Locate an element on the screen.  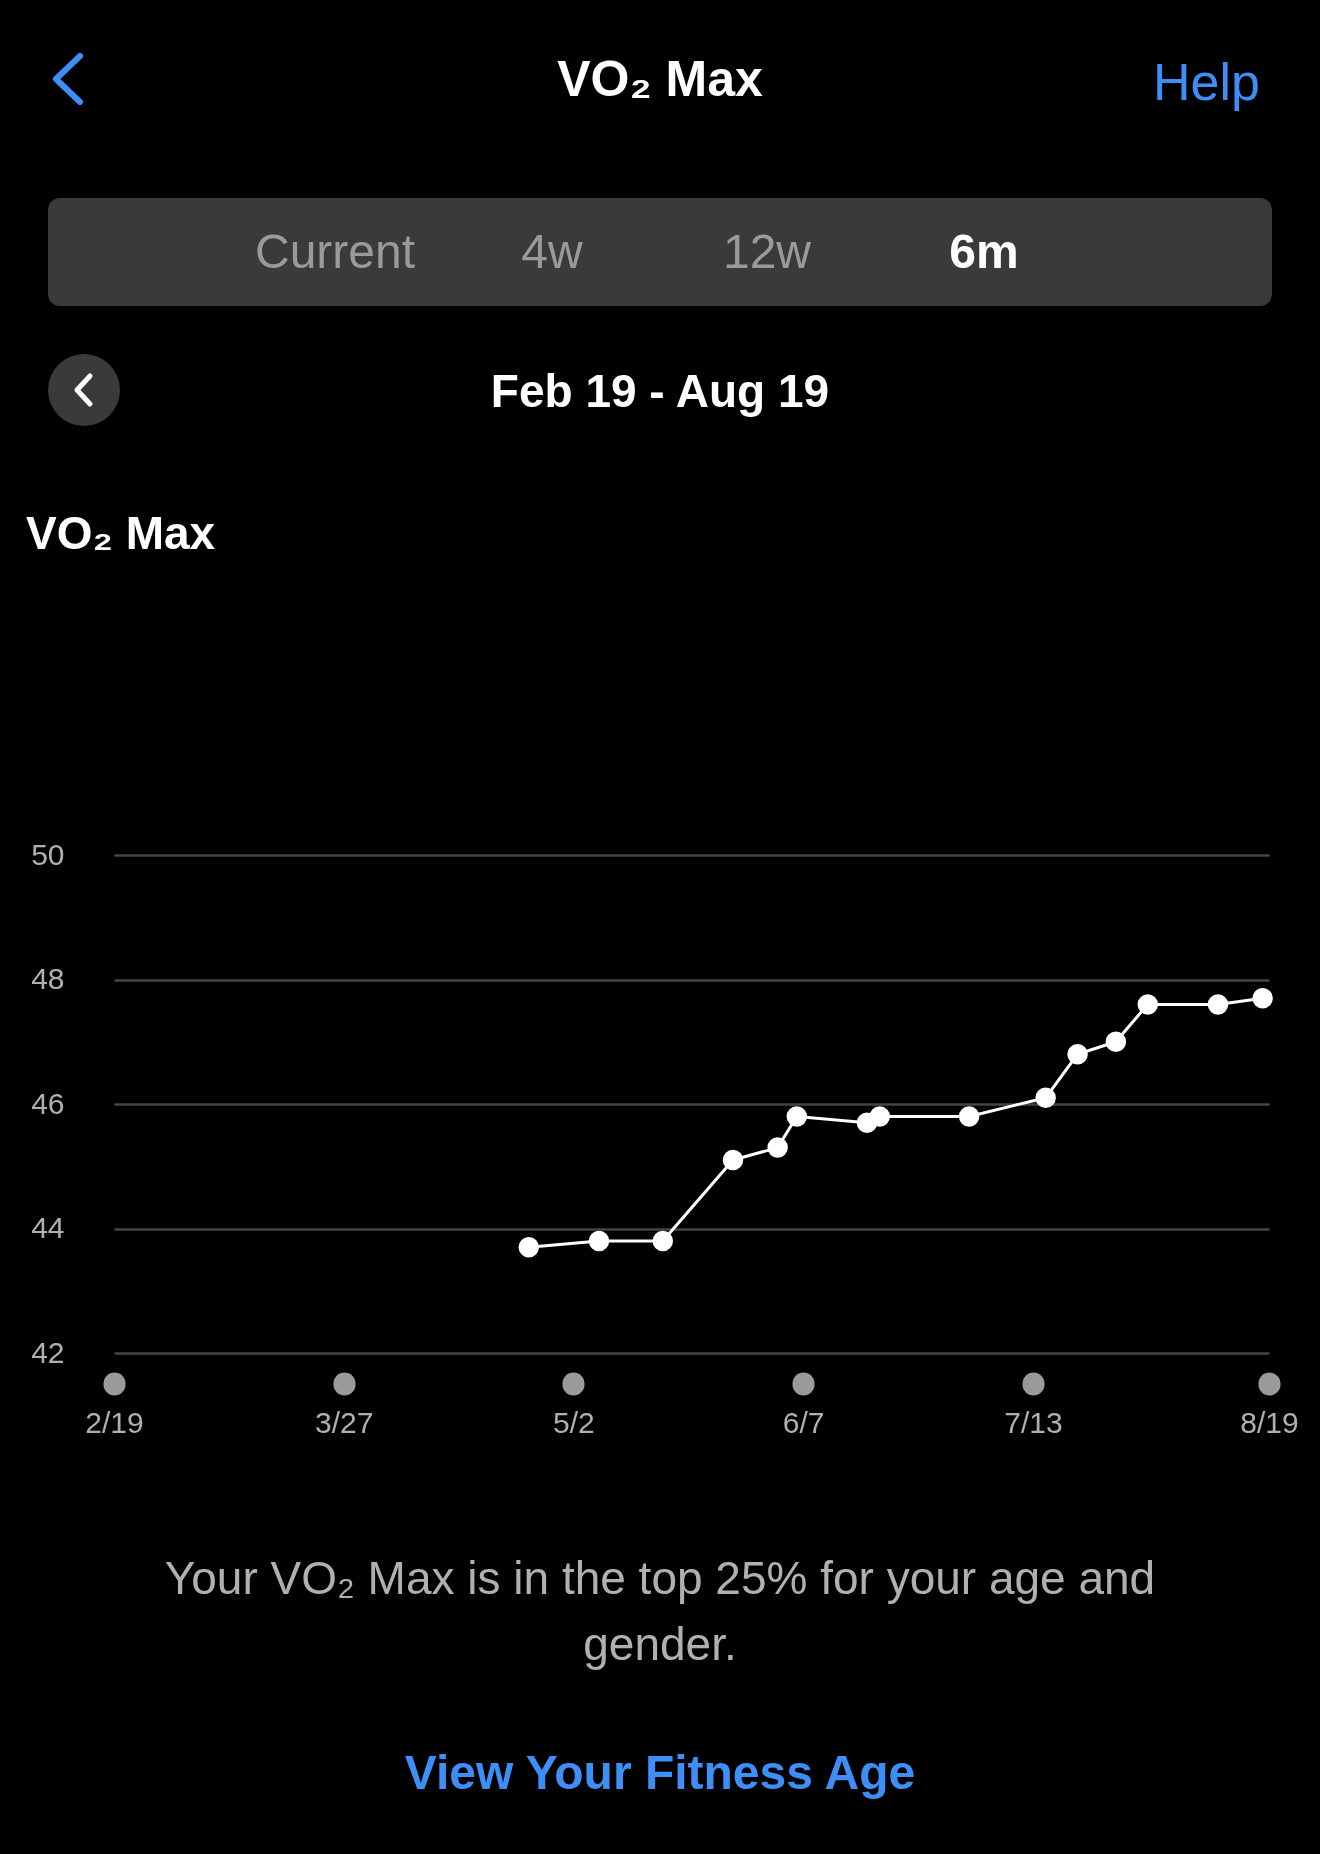
x-tick-label: 3/27 is located at coordinates (344, 1422).